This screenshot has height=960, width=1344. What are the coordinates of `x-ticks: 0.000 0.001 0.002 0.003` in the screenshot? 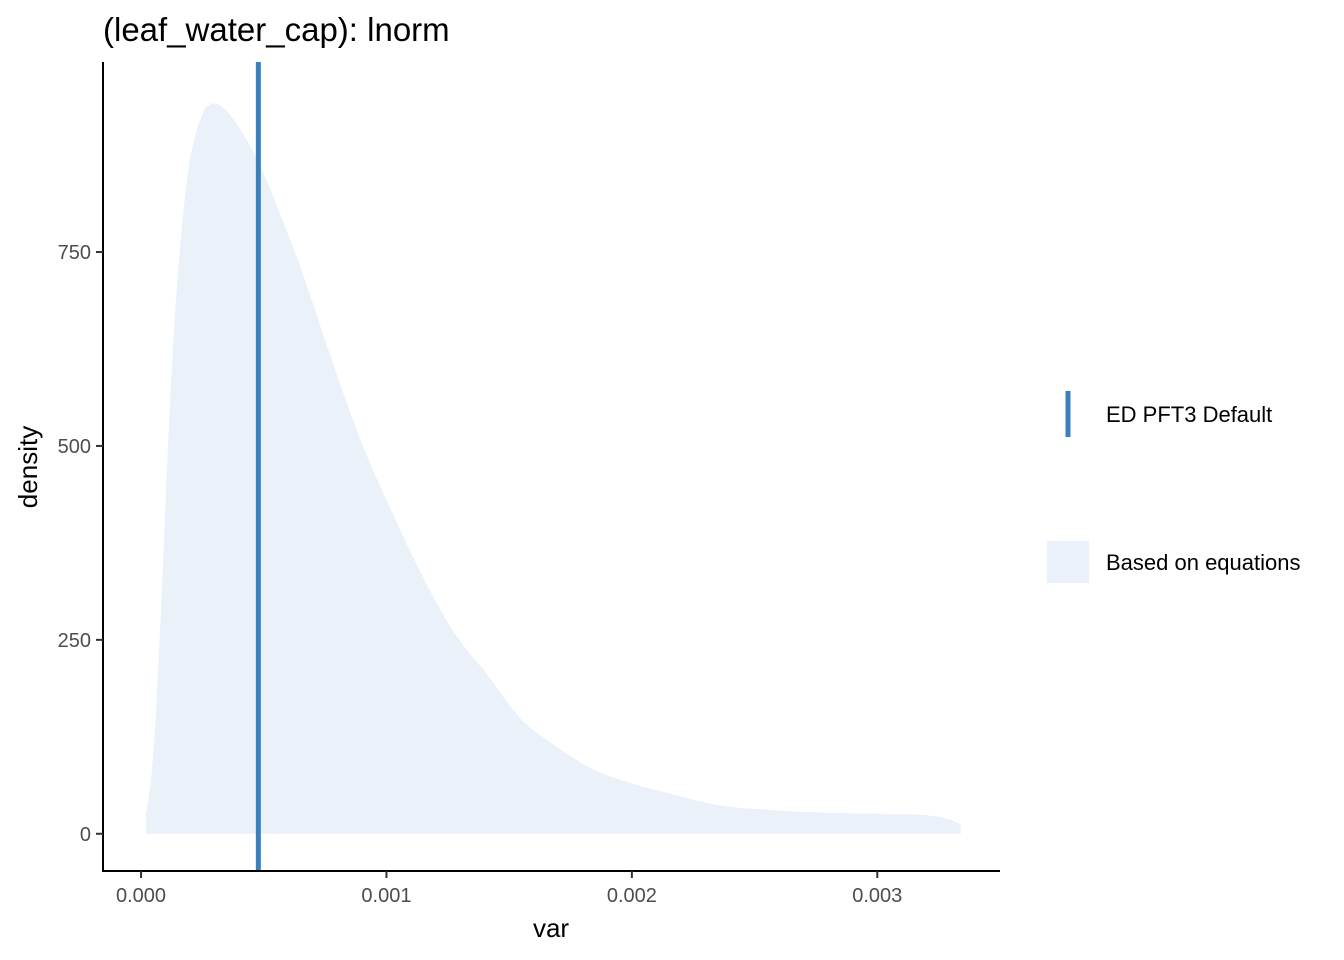 It's located at (509, 889).